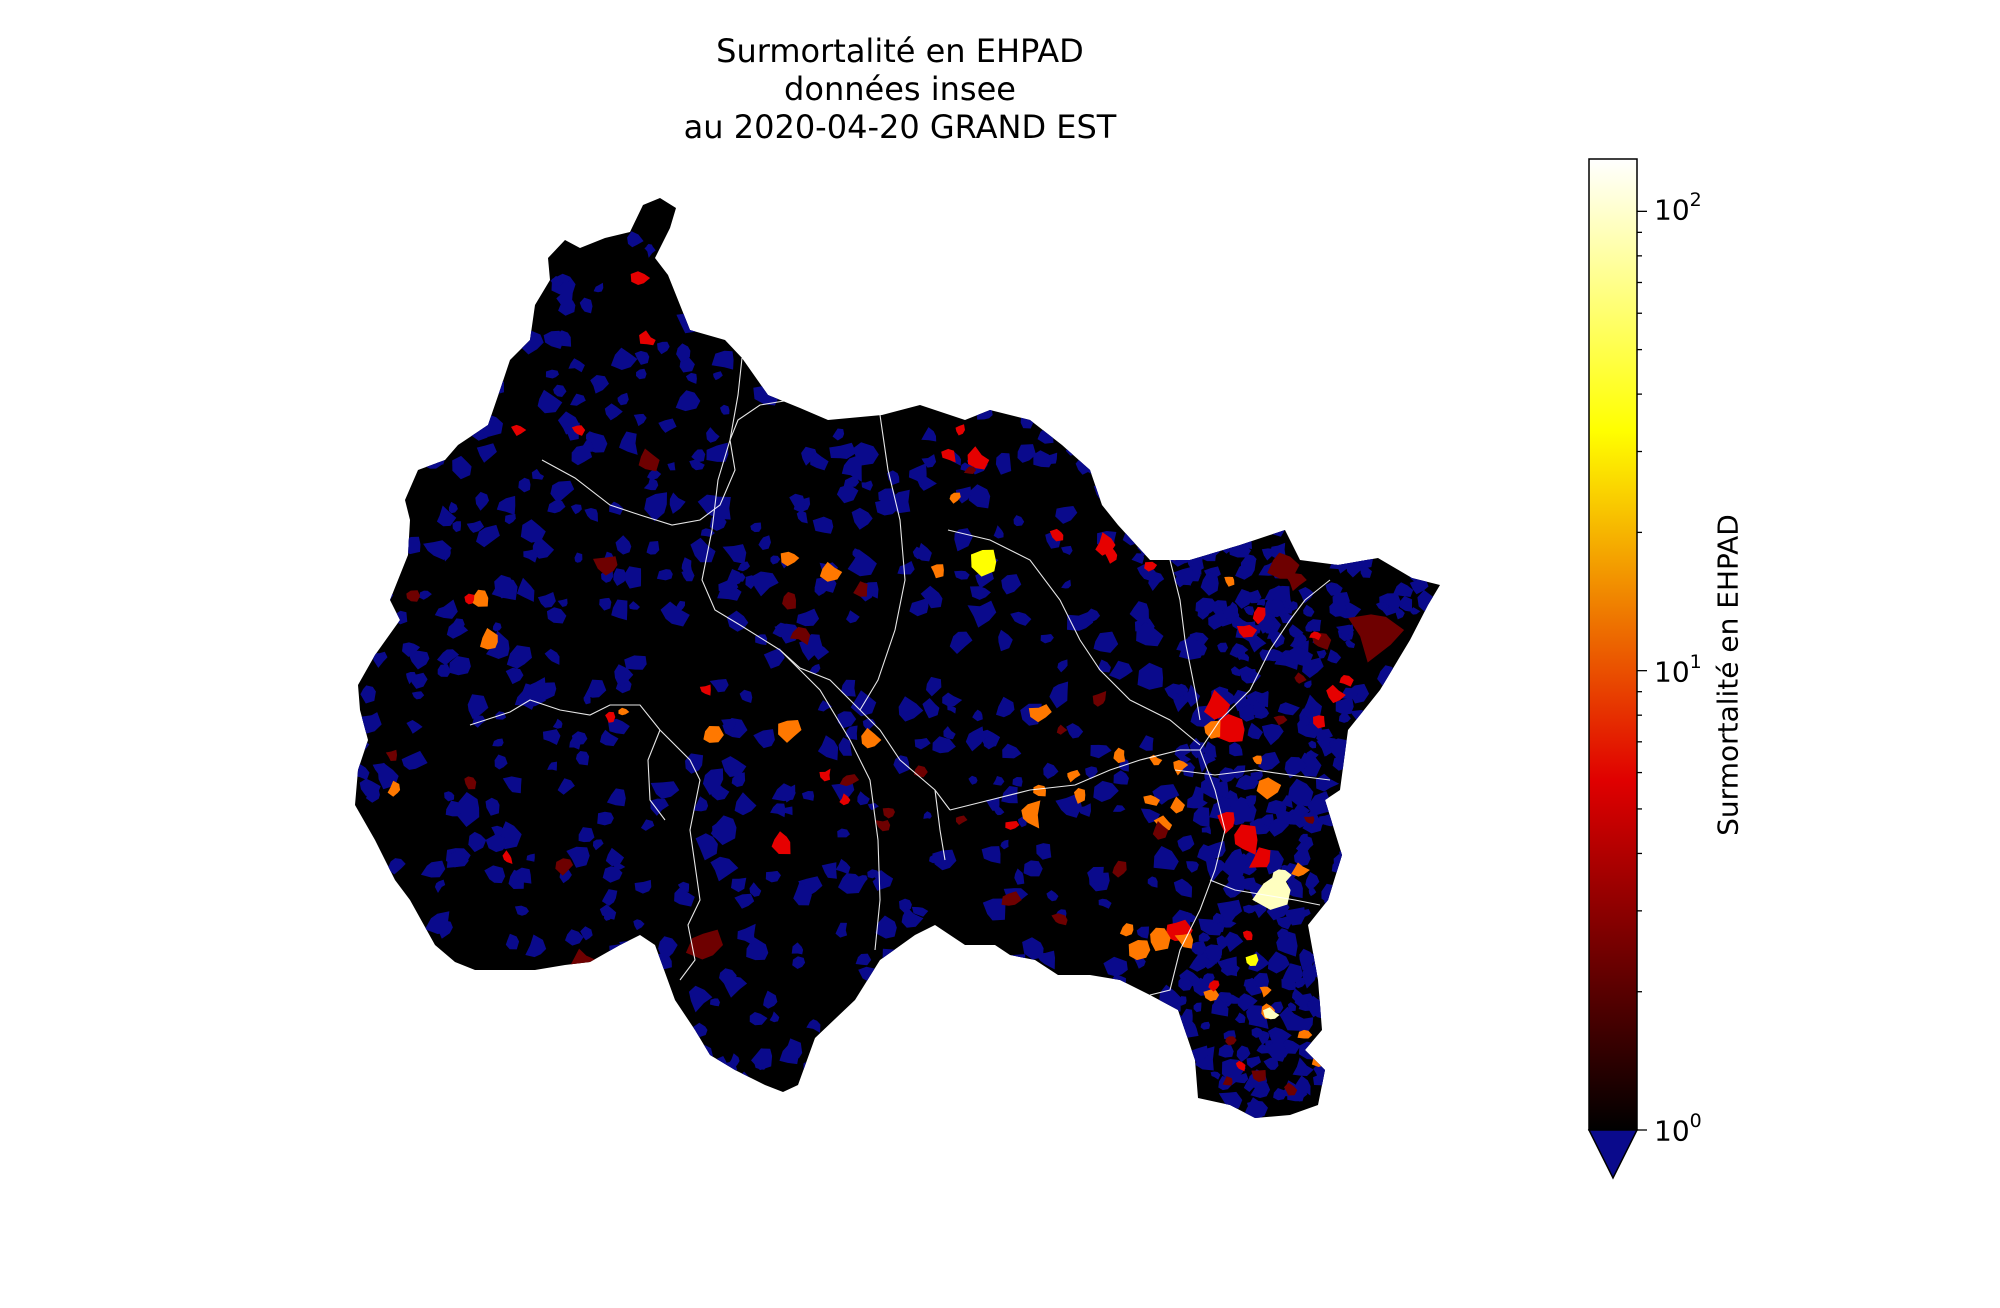  Describe the element at coordinates (1678, 208) in the screenshot. I see `colorbar-tick-label-100: 10²` at that location.